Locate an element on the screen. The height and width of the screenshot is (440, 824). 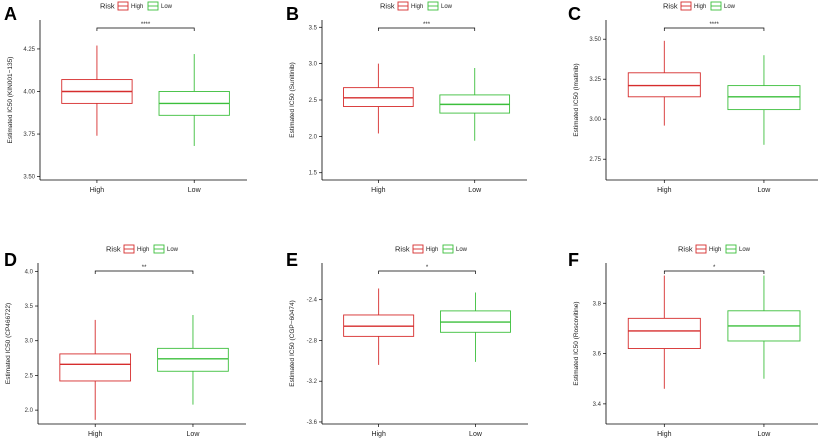
y-tick-label: 4.25 is located at coordinates (29, 50).